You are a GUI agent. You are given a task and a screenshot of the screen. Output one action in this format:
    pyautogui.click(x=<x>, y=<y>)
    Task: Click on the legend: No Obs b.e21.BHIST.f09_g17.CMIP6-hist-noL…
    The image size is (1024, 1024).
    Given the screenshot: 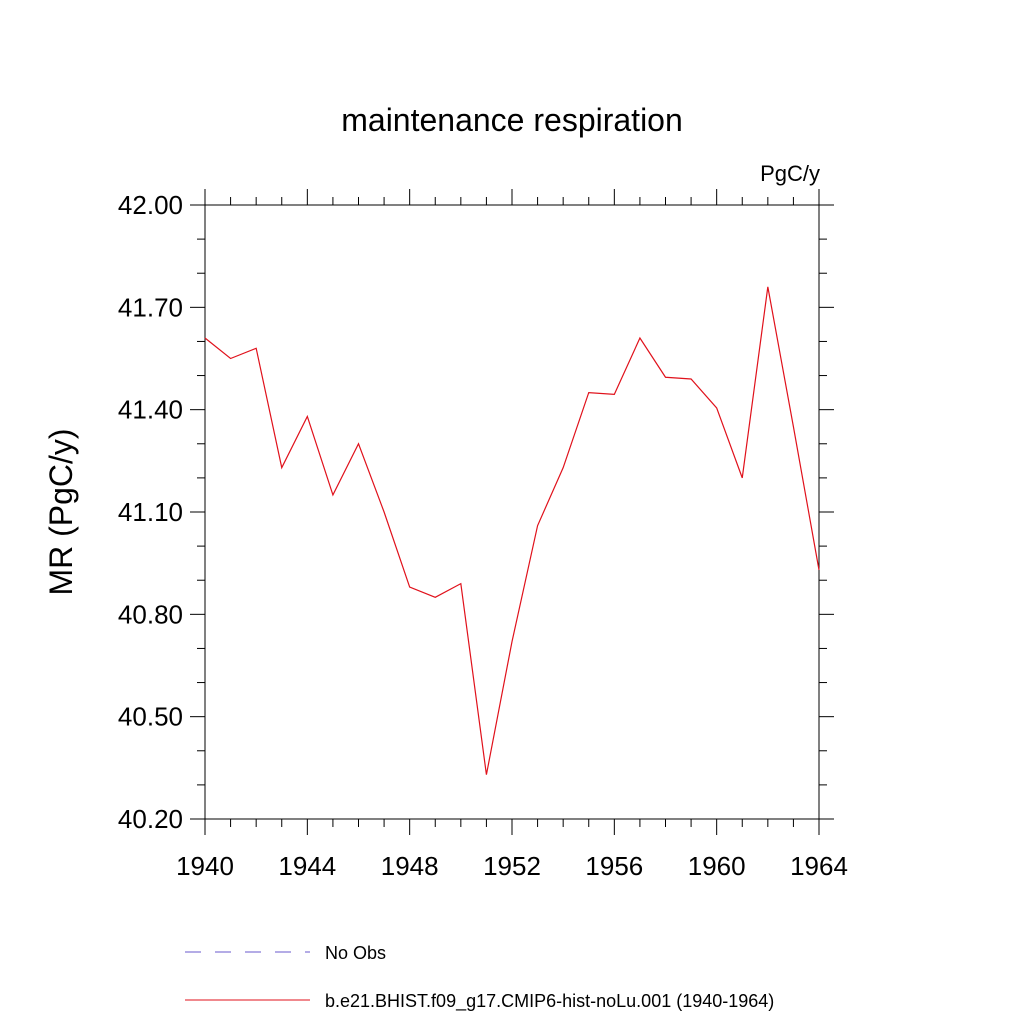 What is the action you would take?
    pyautogui.click(x=479, y=977)
    